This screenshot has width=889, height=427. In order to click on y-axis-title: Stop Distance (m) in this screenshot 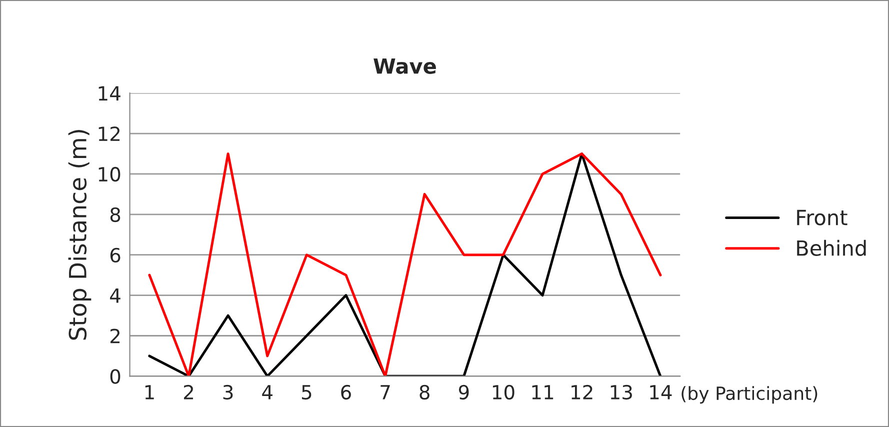, I will do `click(80, 235)`.